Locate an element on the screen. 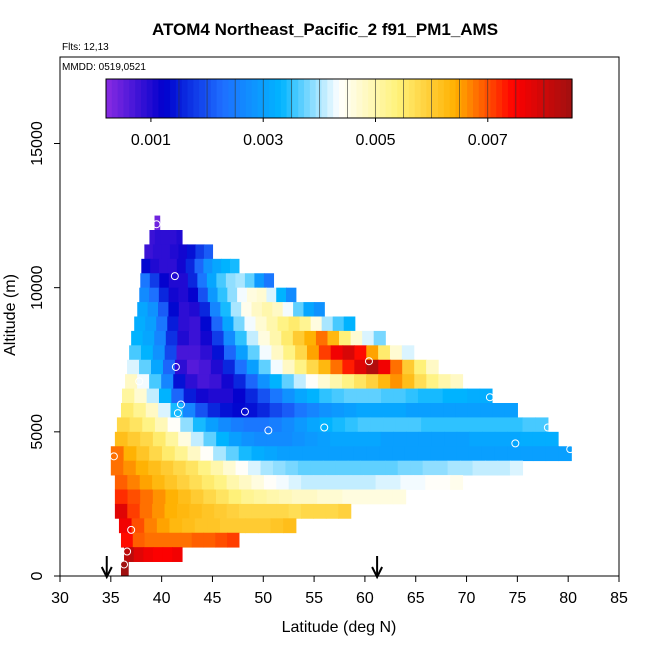 The height and width of the screenshot is (650, 650). y-tick-label: 15000 is located at coordinates (37, 143).